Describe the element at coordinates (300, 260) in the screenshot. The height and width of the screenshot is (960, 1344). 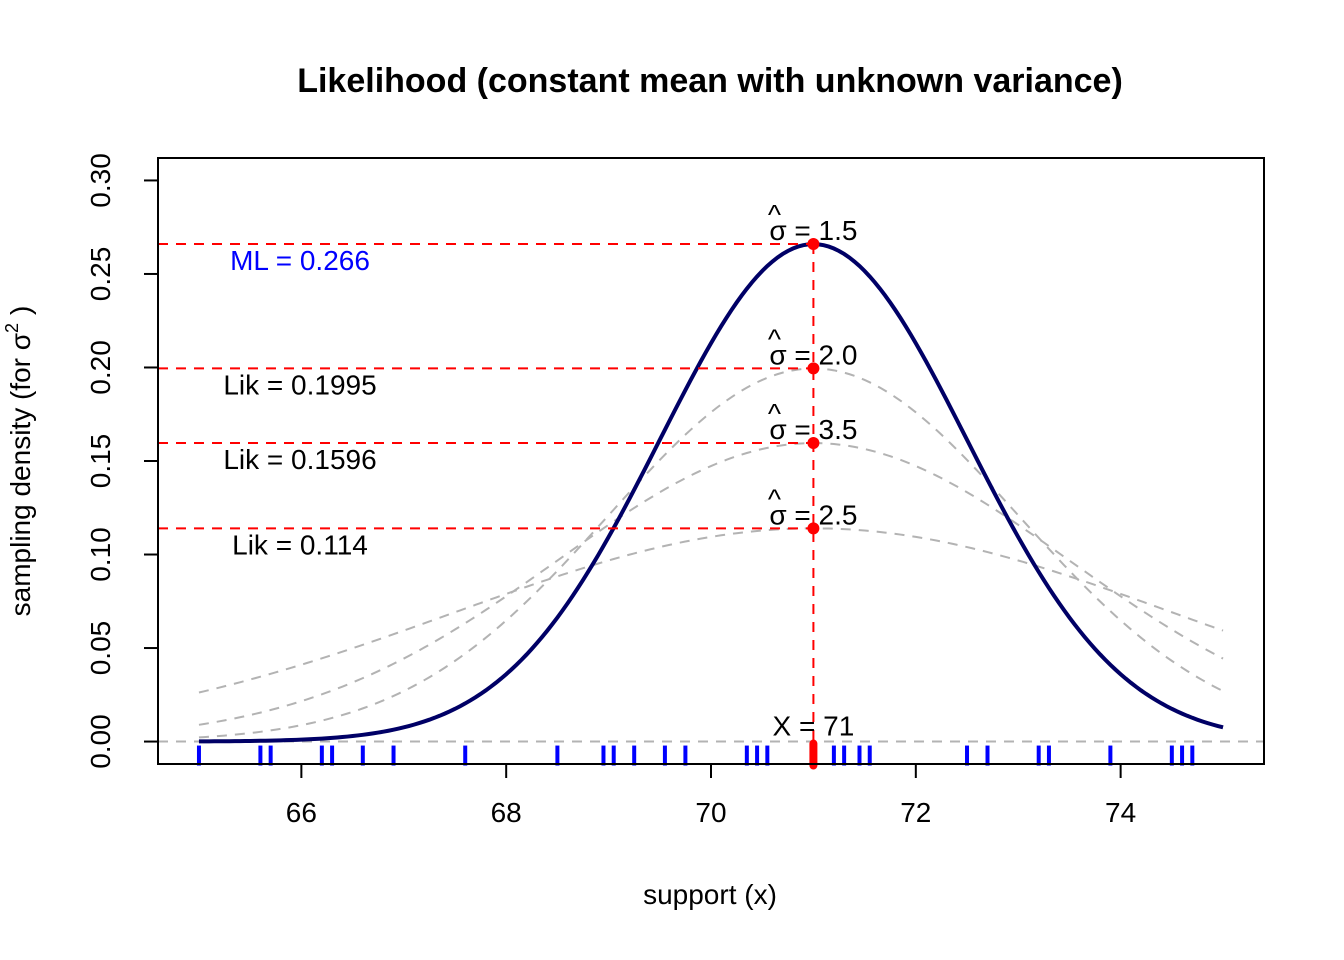
I see `likelihood-value-label-0: ML = 0.266` at that location.